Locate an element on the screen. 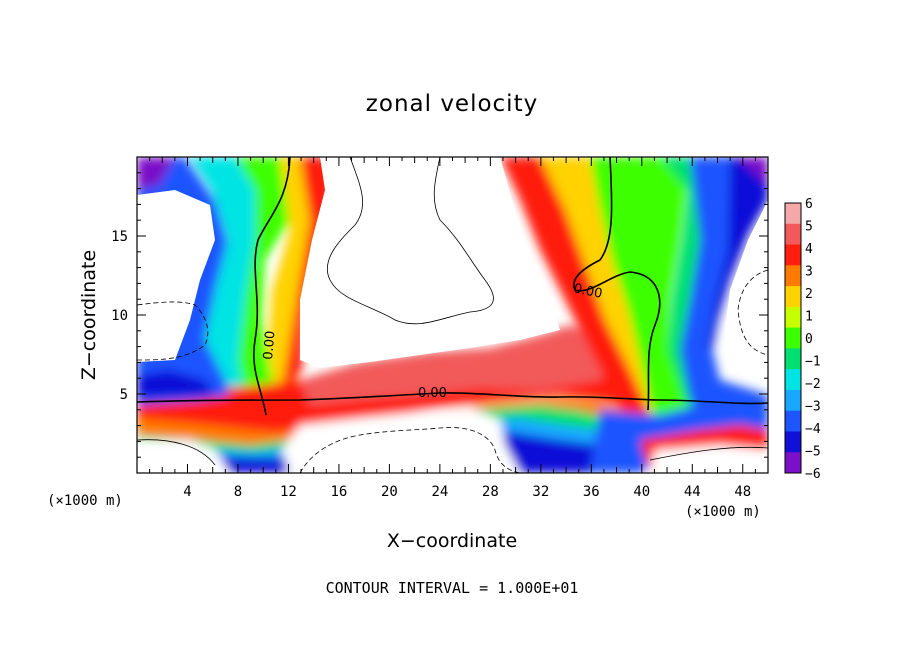 This screenshot has height=654, width=904. colorbar-label: −5 is located at coordinates (813, 452).